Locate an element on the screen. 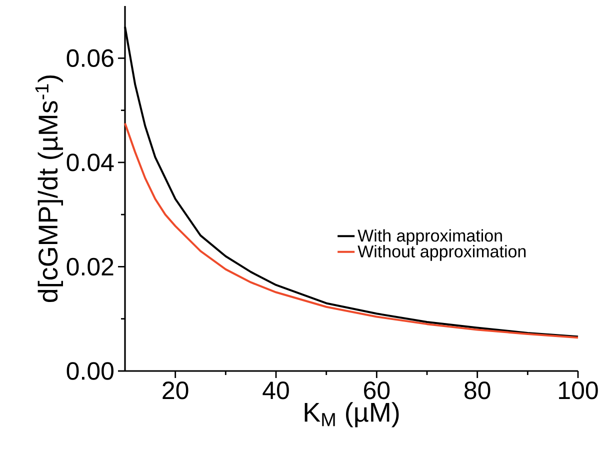 This screenshot has height=457, width=600. y-tick-label: 0.06 is located at coordinates (90, 58).